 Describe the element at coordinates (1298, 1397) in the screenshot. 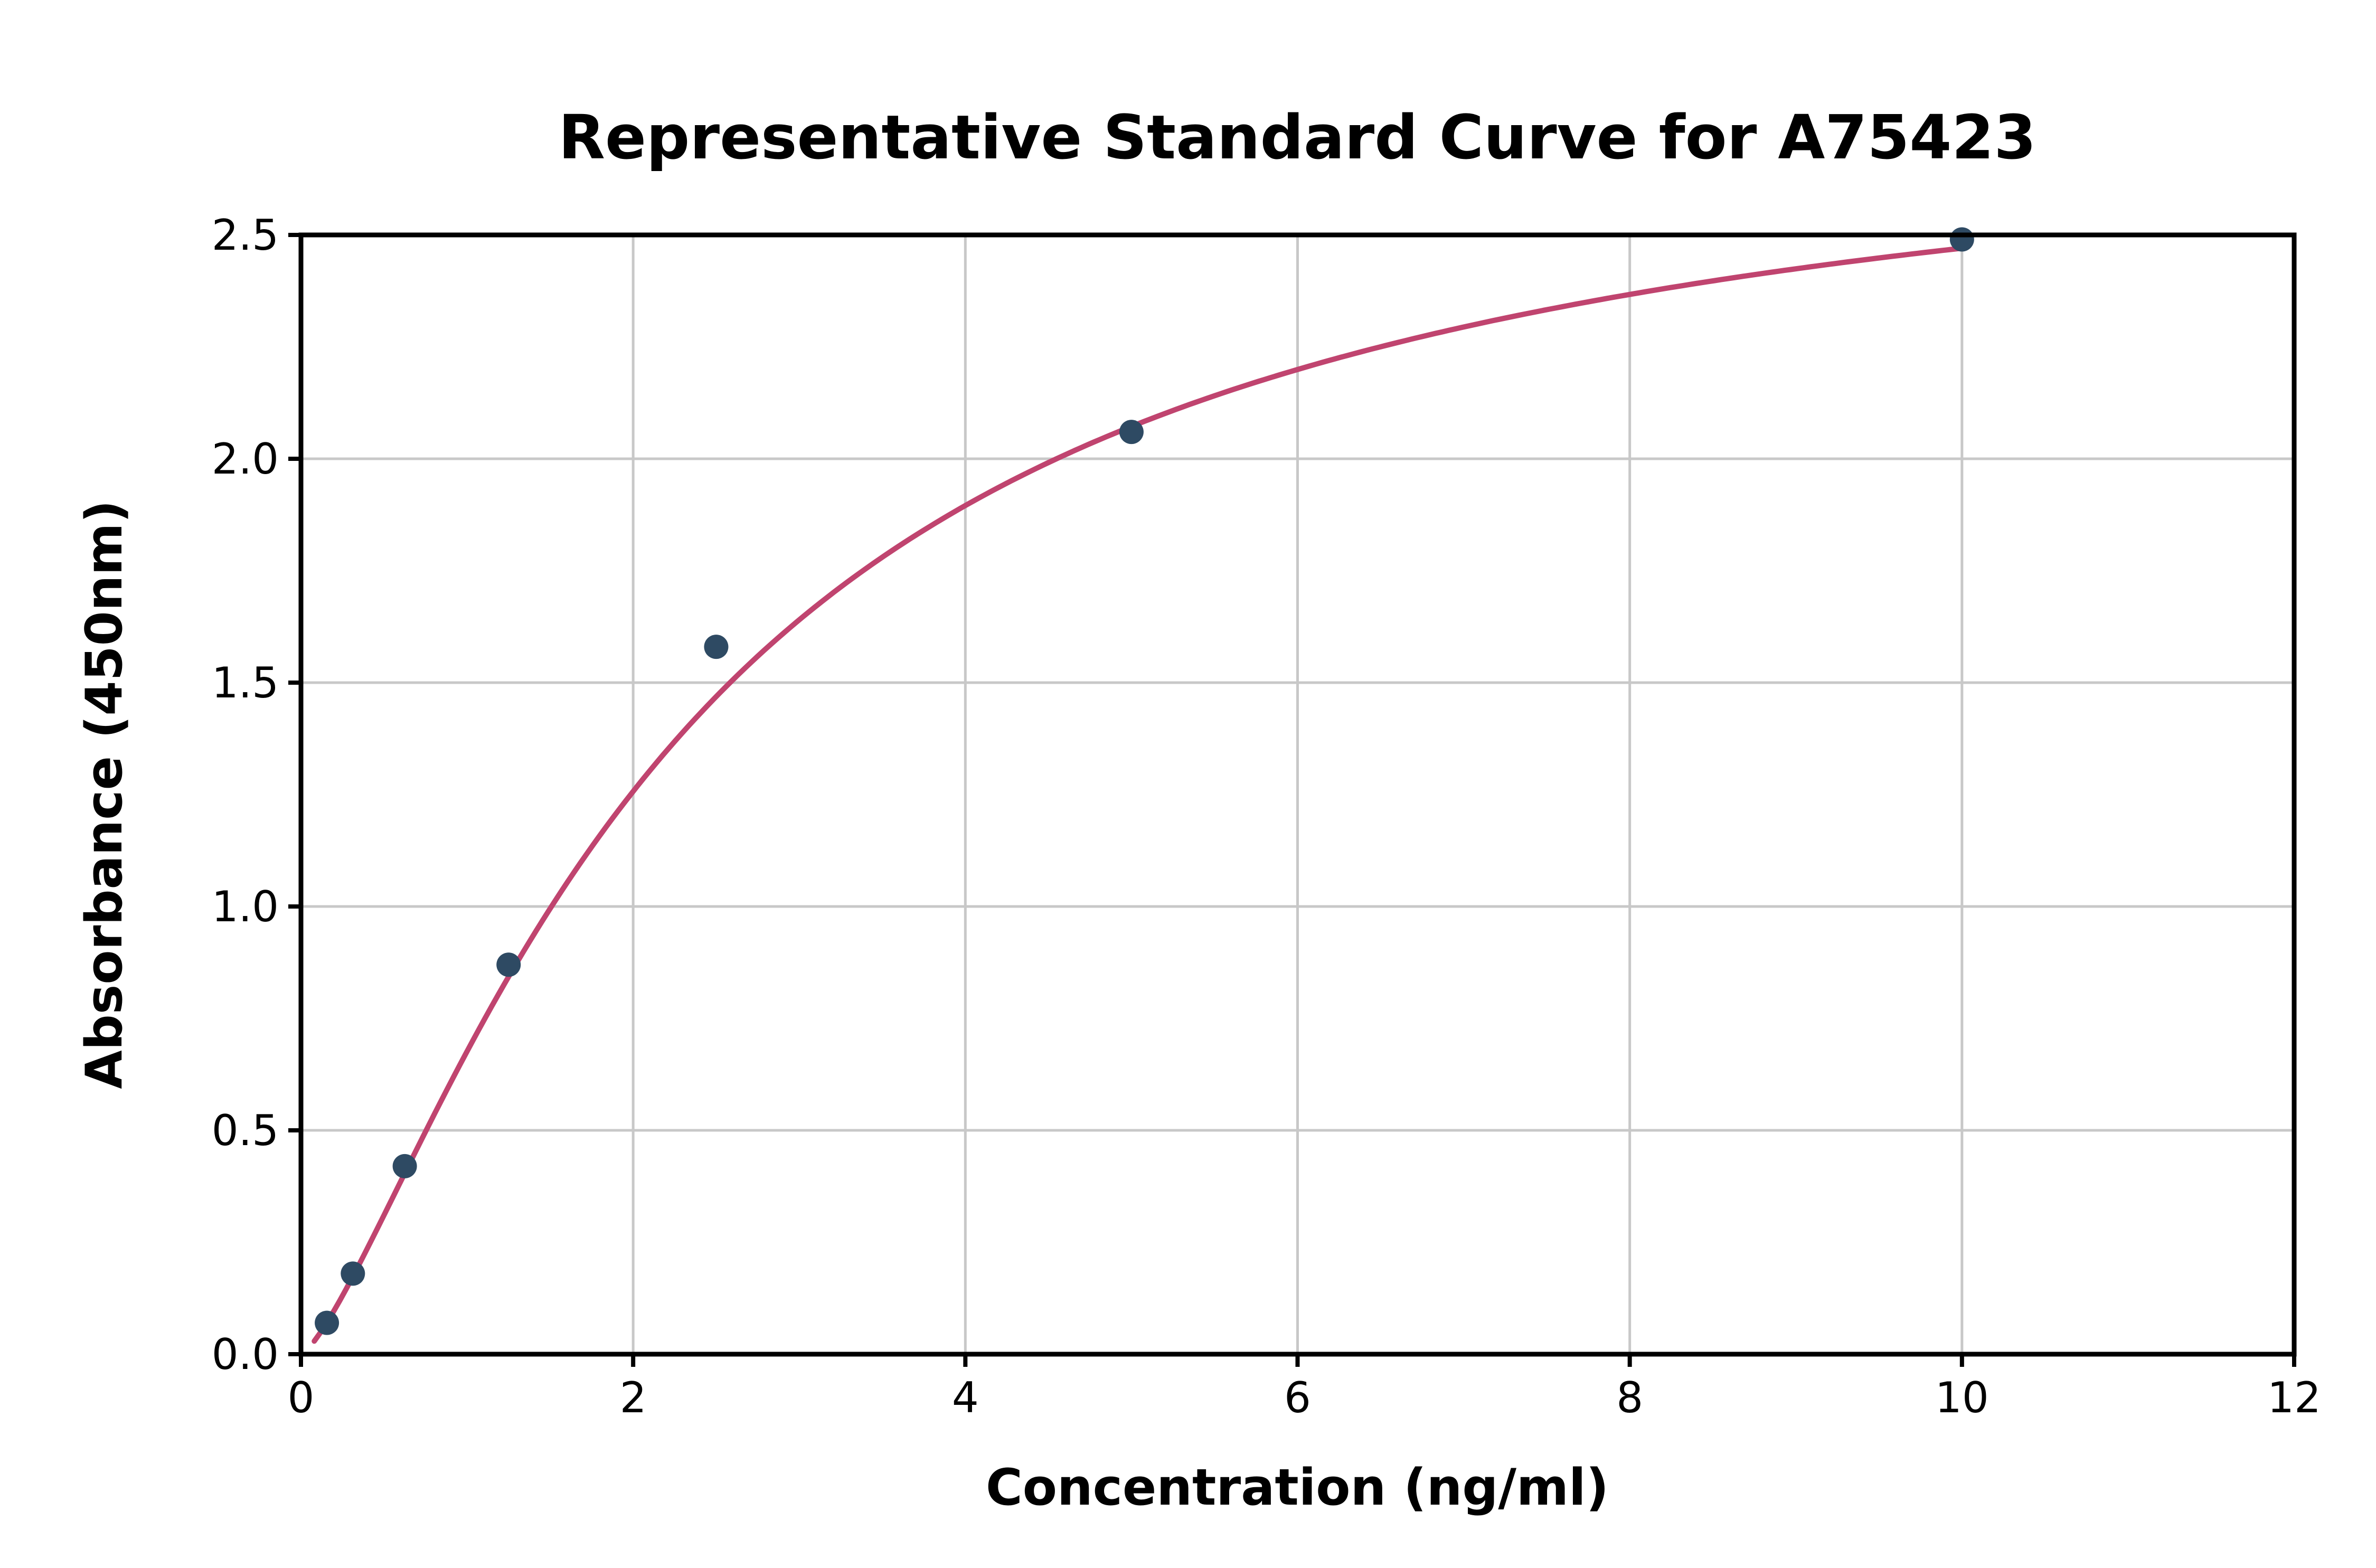

I see `x-tick-label: 6` at that location.